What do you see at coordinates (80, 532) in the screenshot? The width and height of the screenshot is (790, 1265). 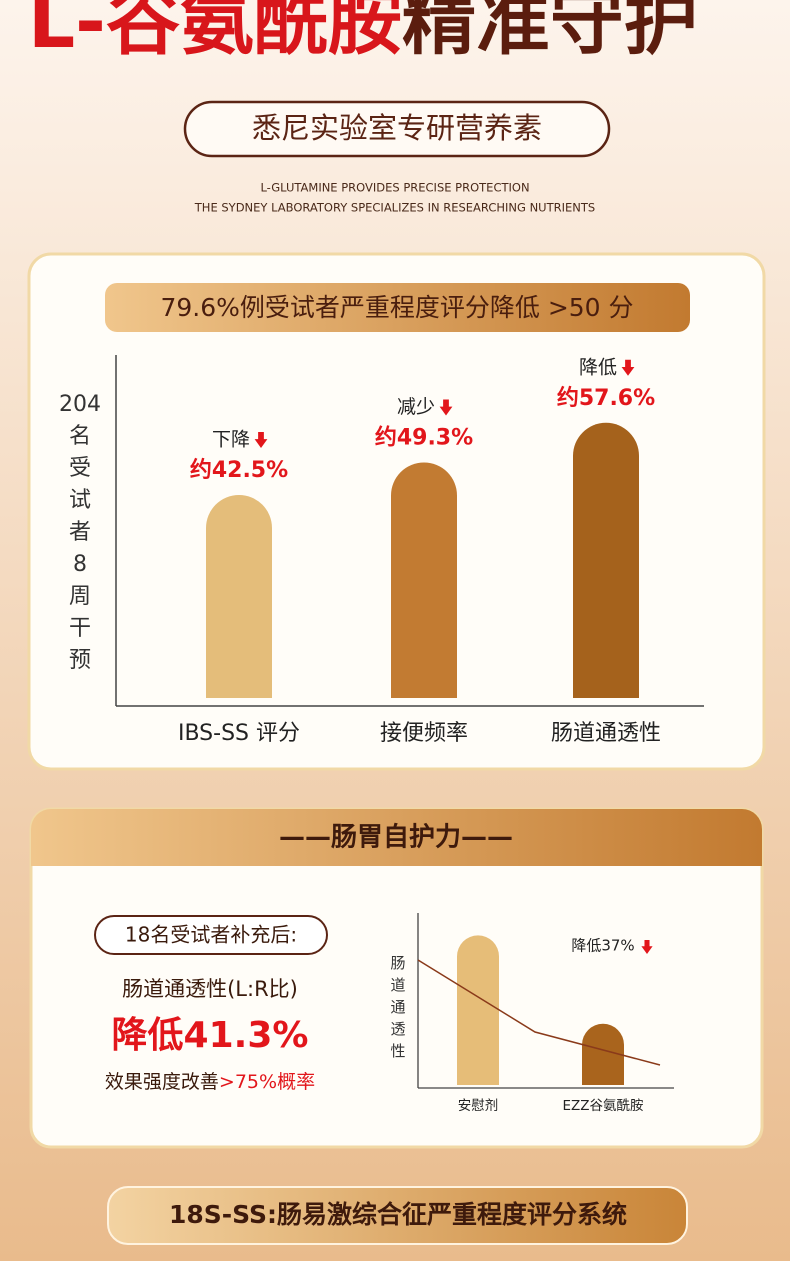 I see `y-axis-label: 204 名受试者 8 周干预` at bounding box center [80, 532].